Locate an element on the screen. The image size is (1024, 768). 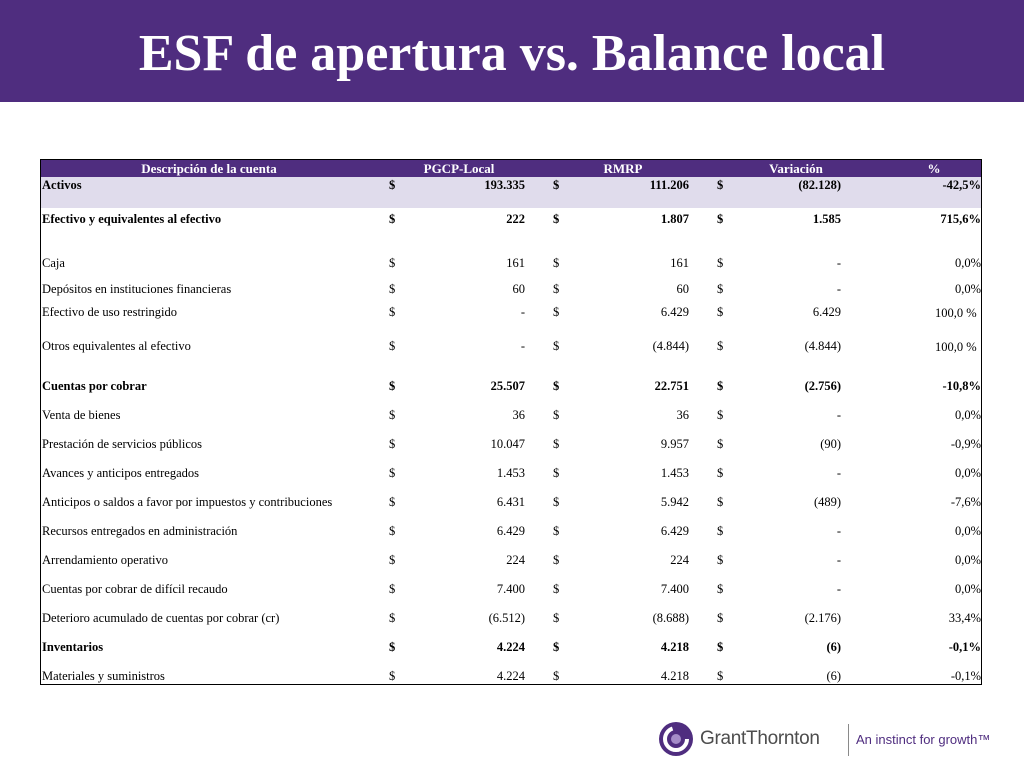
variacion-value: (82.128) is located at coordinates (816, 192).